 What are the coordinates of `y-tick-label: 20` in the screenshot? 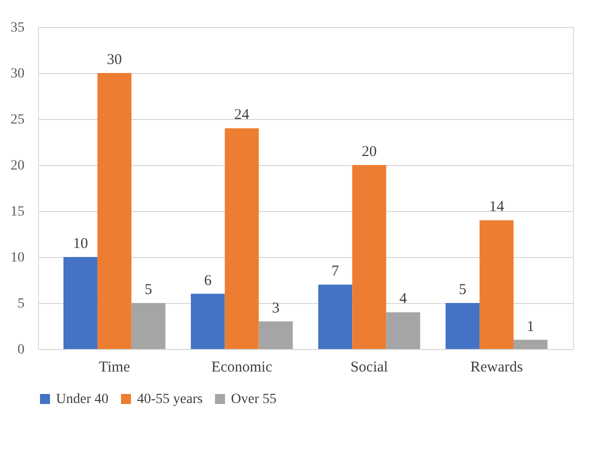 It's located at (17, 166).